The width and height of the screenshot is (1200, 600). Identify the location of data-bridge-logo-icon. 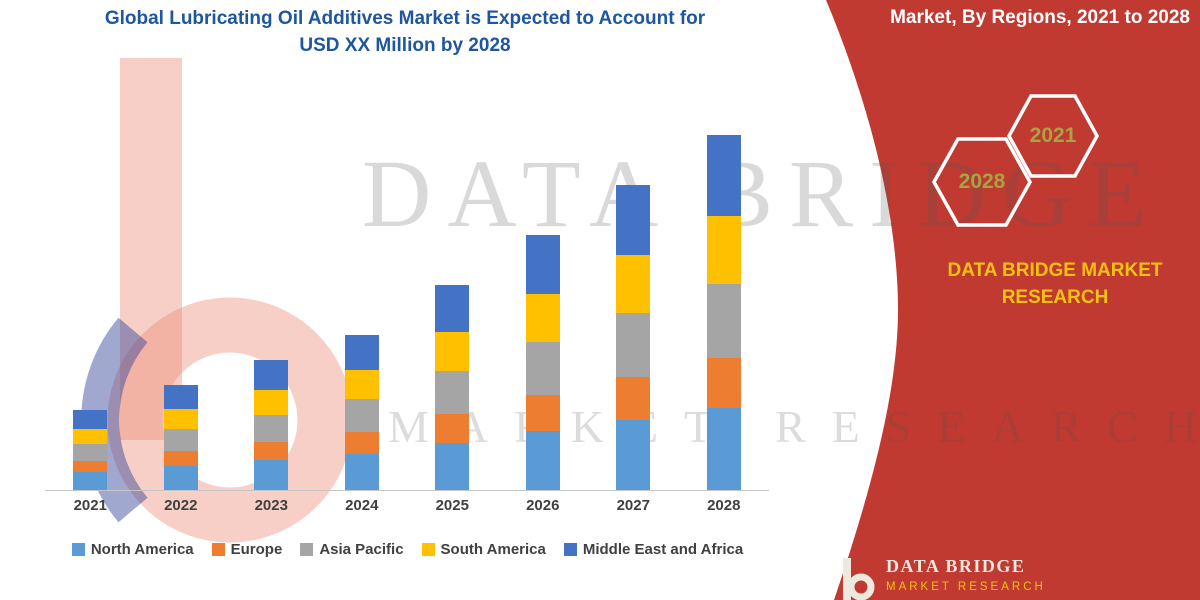
(859, 579).